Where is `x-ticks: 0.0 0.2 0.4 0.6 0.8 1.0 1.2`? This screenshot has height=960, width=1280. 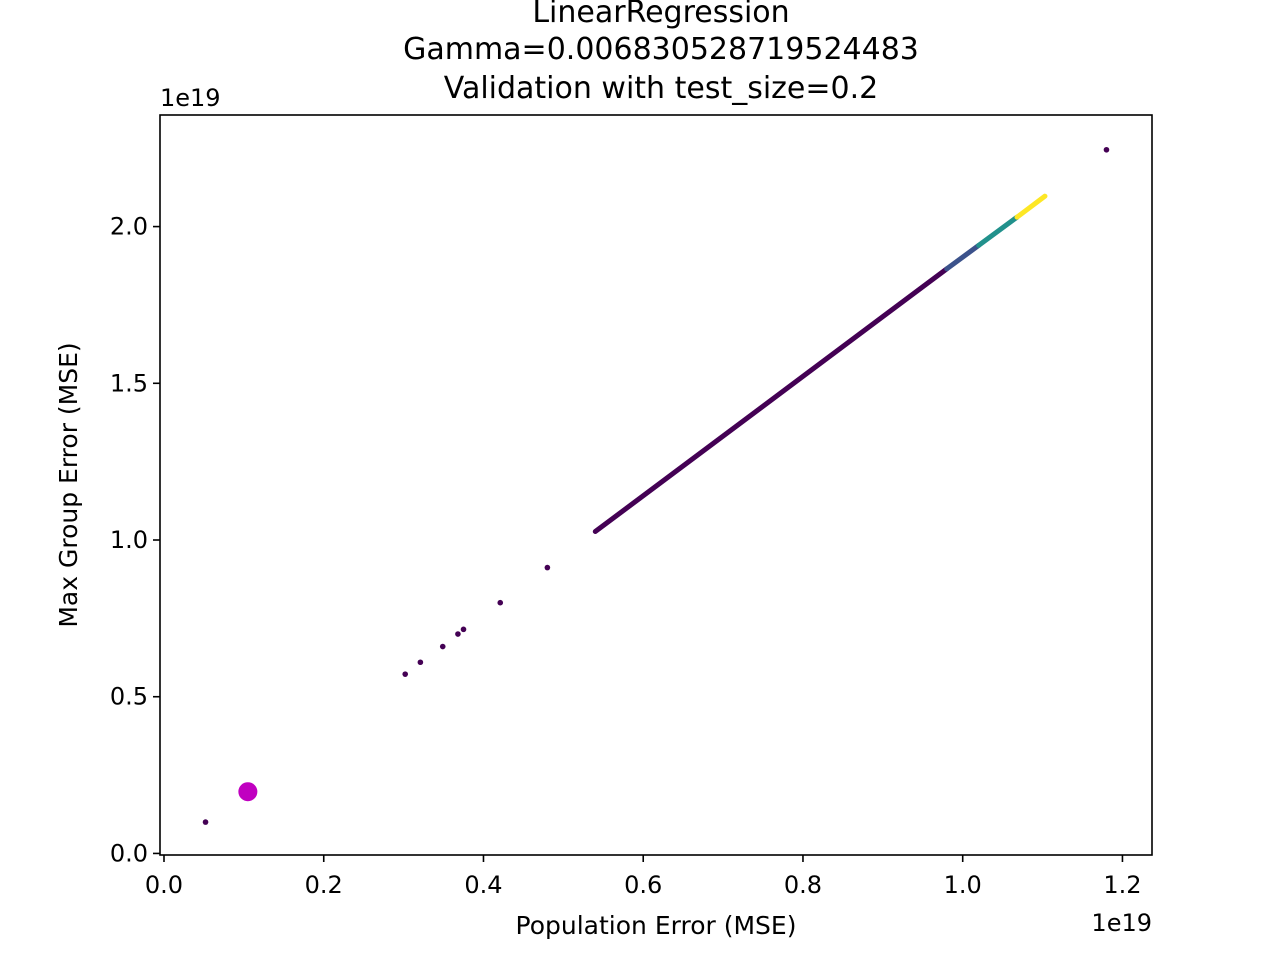 x-ticks: 0.0 0.2 0.4 0.6 0.8 1.0 1.2 is located at coordinates (643, 877).